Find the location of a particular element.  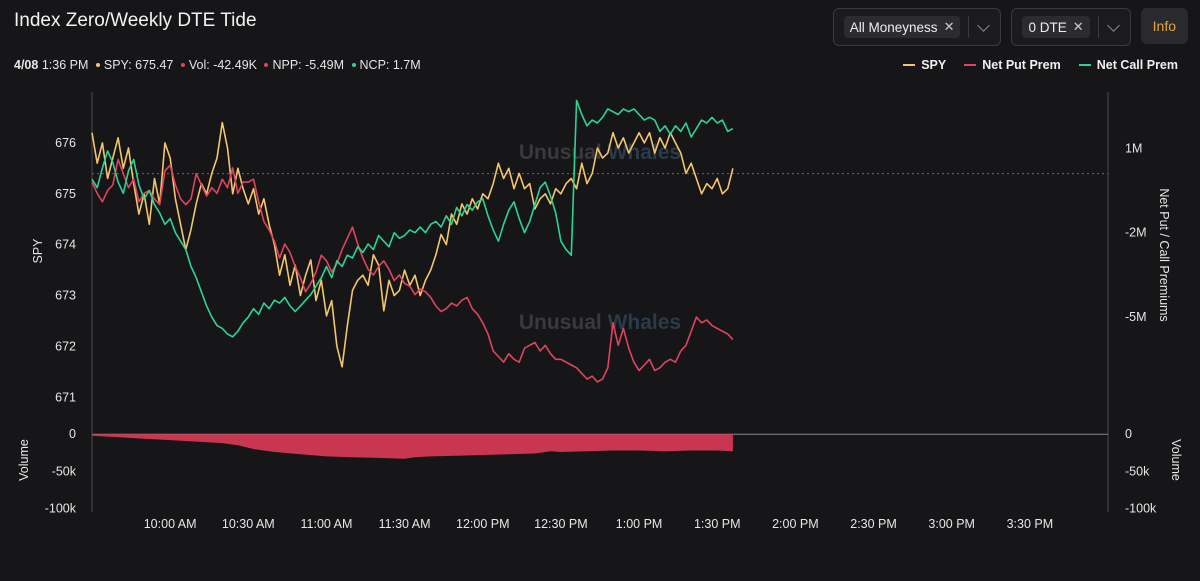

y2-tick-label: -5M is located at coordinates (1136, 317).